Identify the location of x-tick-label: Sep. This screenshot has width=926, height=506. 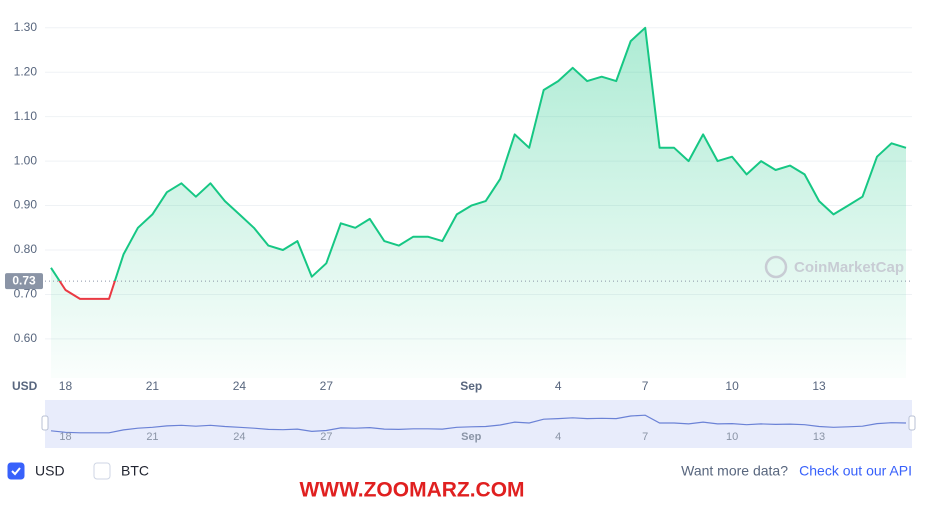
(471, 386).